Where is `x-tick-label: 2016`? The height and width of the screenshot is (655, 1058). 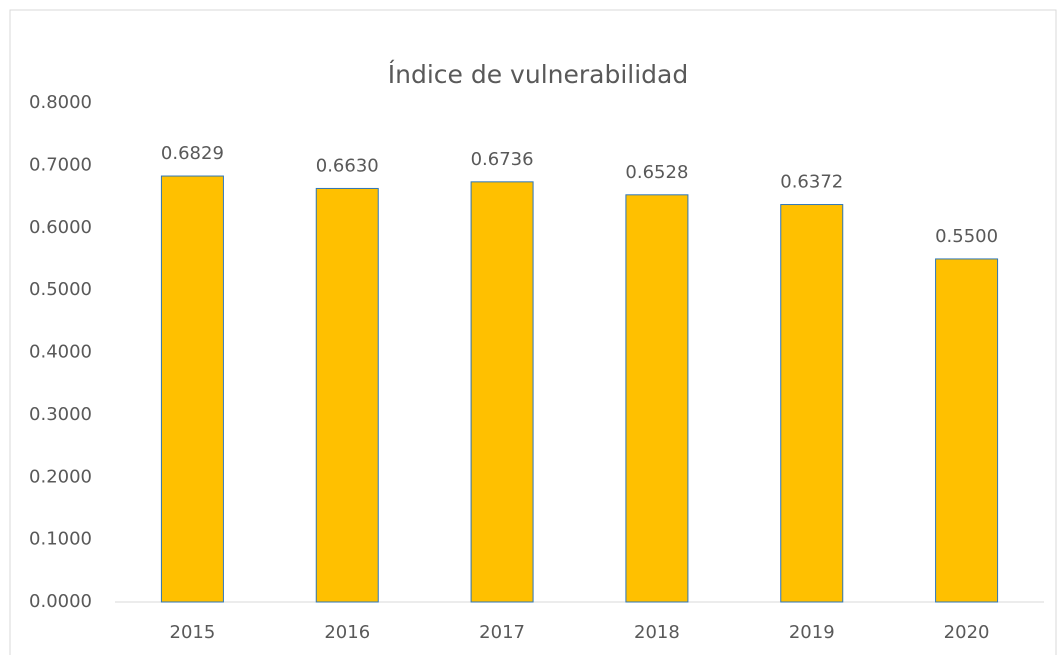 x-tick-label: 2016 is located at coordinates (347, 632).